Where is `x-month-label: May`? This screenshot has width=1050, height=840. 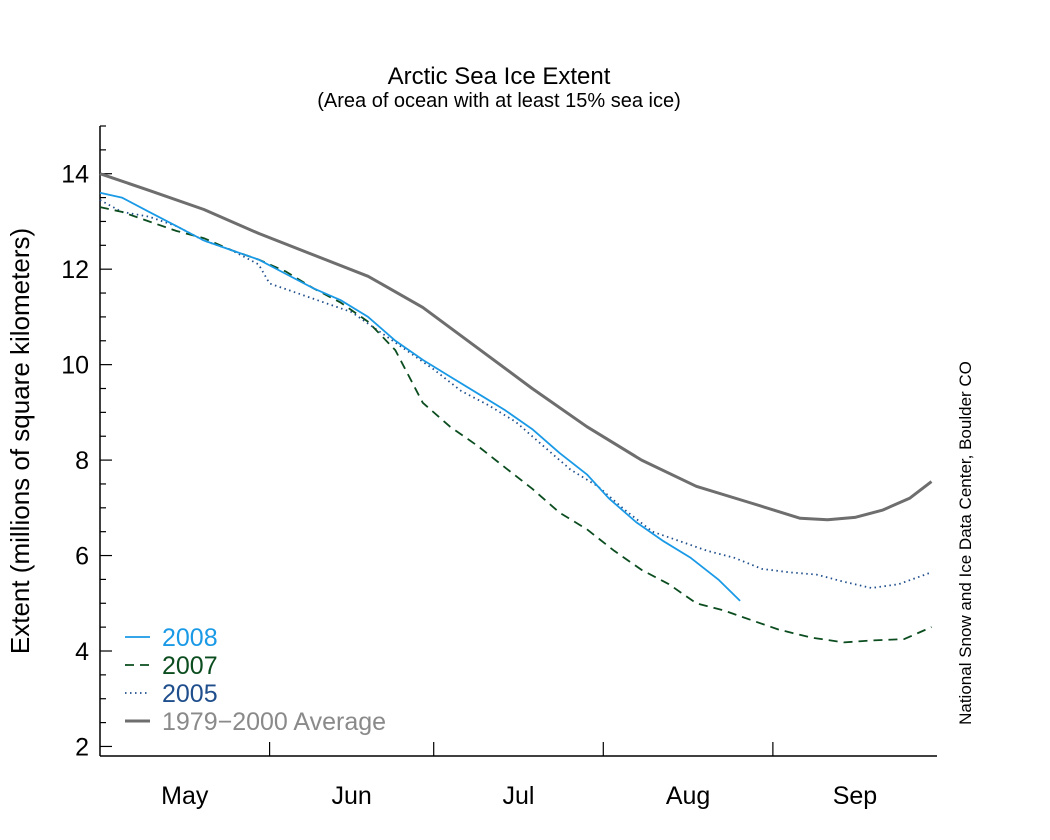
x-month-label: May is located at coordinates (185, 796).